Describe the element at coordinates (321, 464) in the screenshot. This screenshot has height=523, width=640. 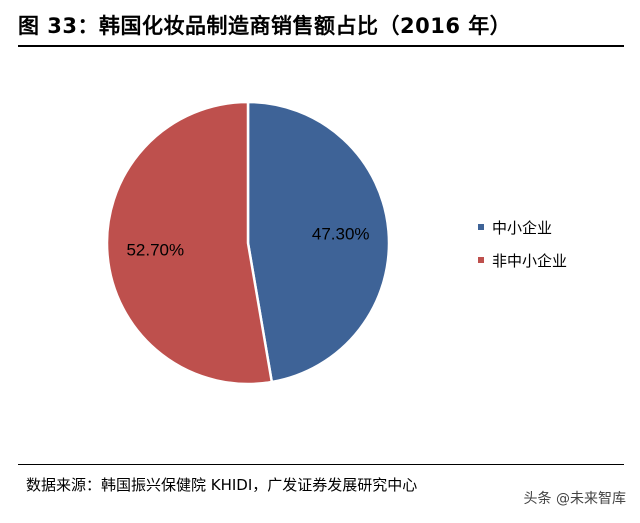
I see `source-divider` at that location.